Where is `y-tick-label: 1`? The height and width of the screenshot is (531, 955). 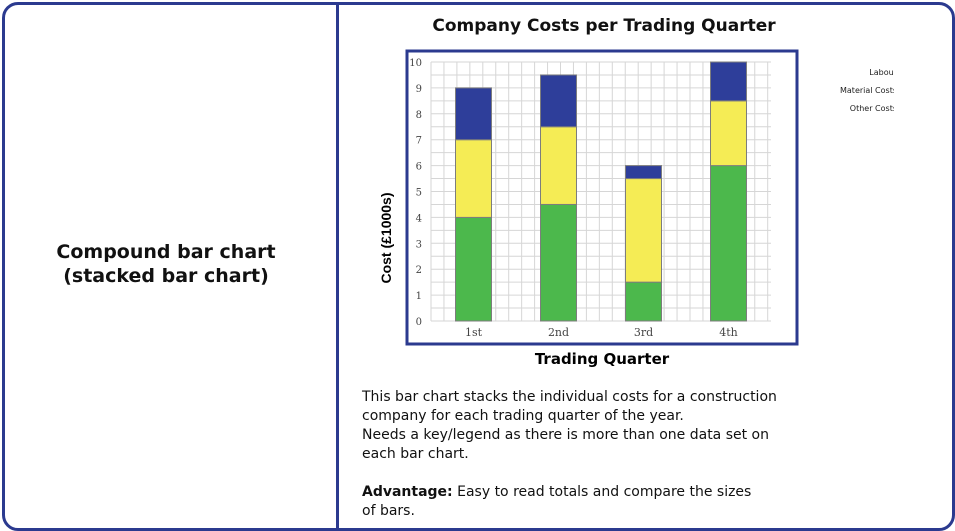
y-tick-label: 1 is located at coordinates (419, 296).